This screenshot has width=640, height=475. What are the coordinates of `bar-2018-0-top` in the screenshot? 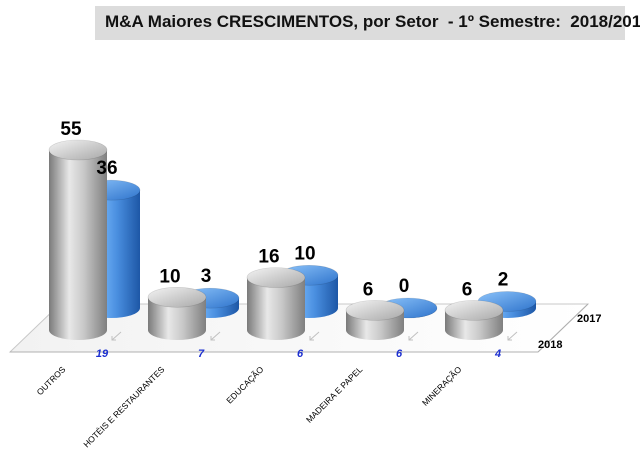 It's located at (78, 150).